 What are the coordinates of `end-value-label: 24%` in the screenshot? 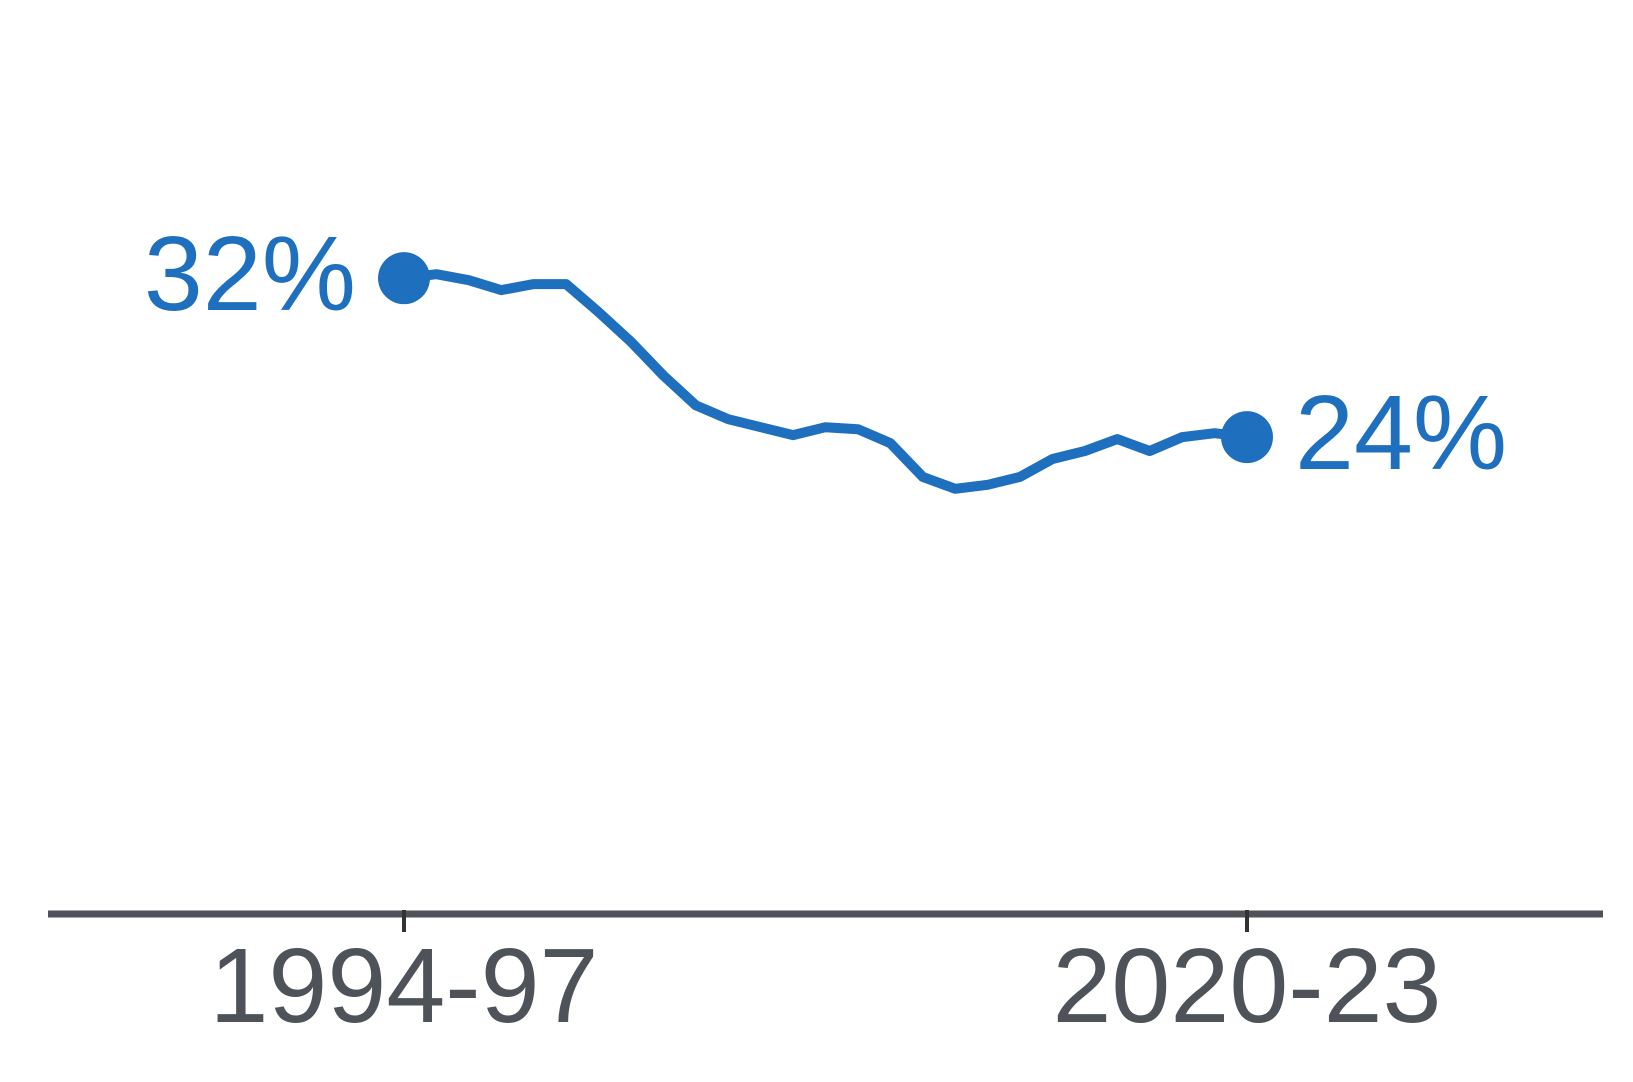 It's located at (1401, 433).